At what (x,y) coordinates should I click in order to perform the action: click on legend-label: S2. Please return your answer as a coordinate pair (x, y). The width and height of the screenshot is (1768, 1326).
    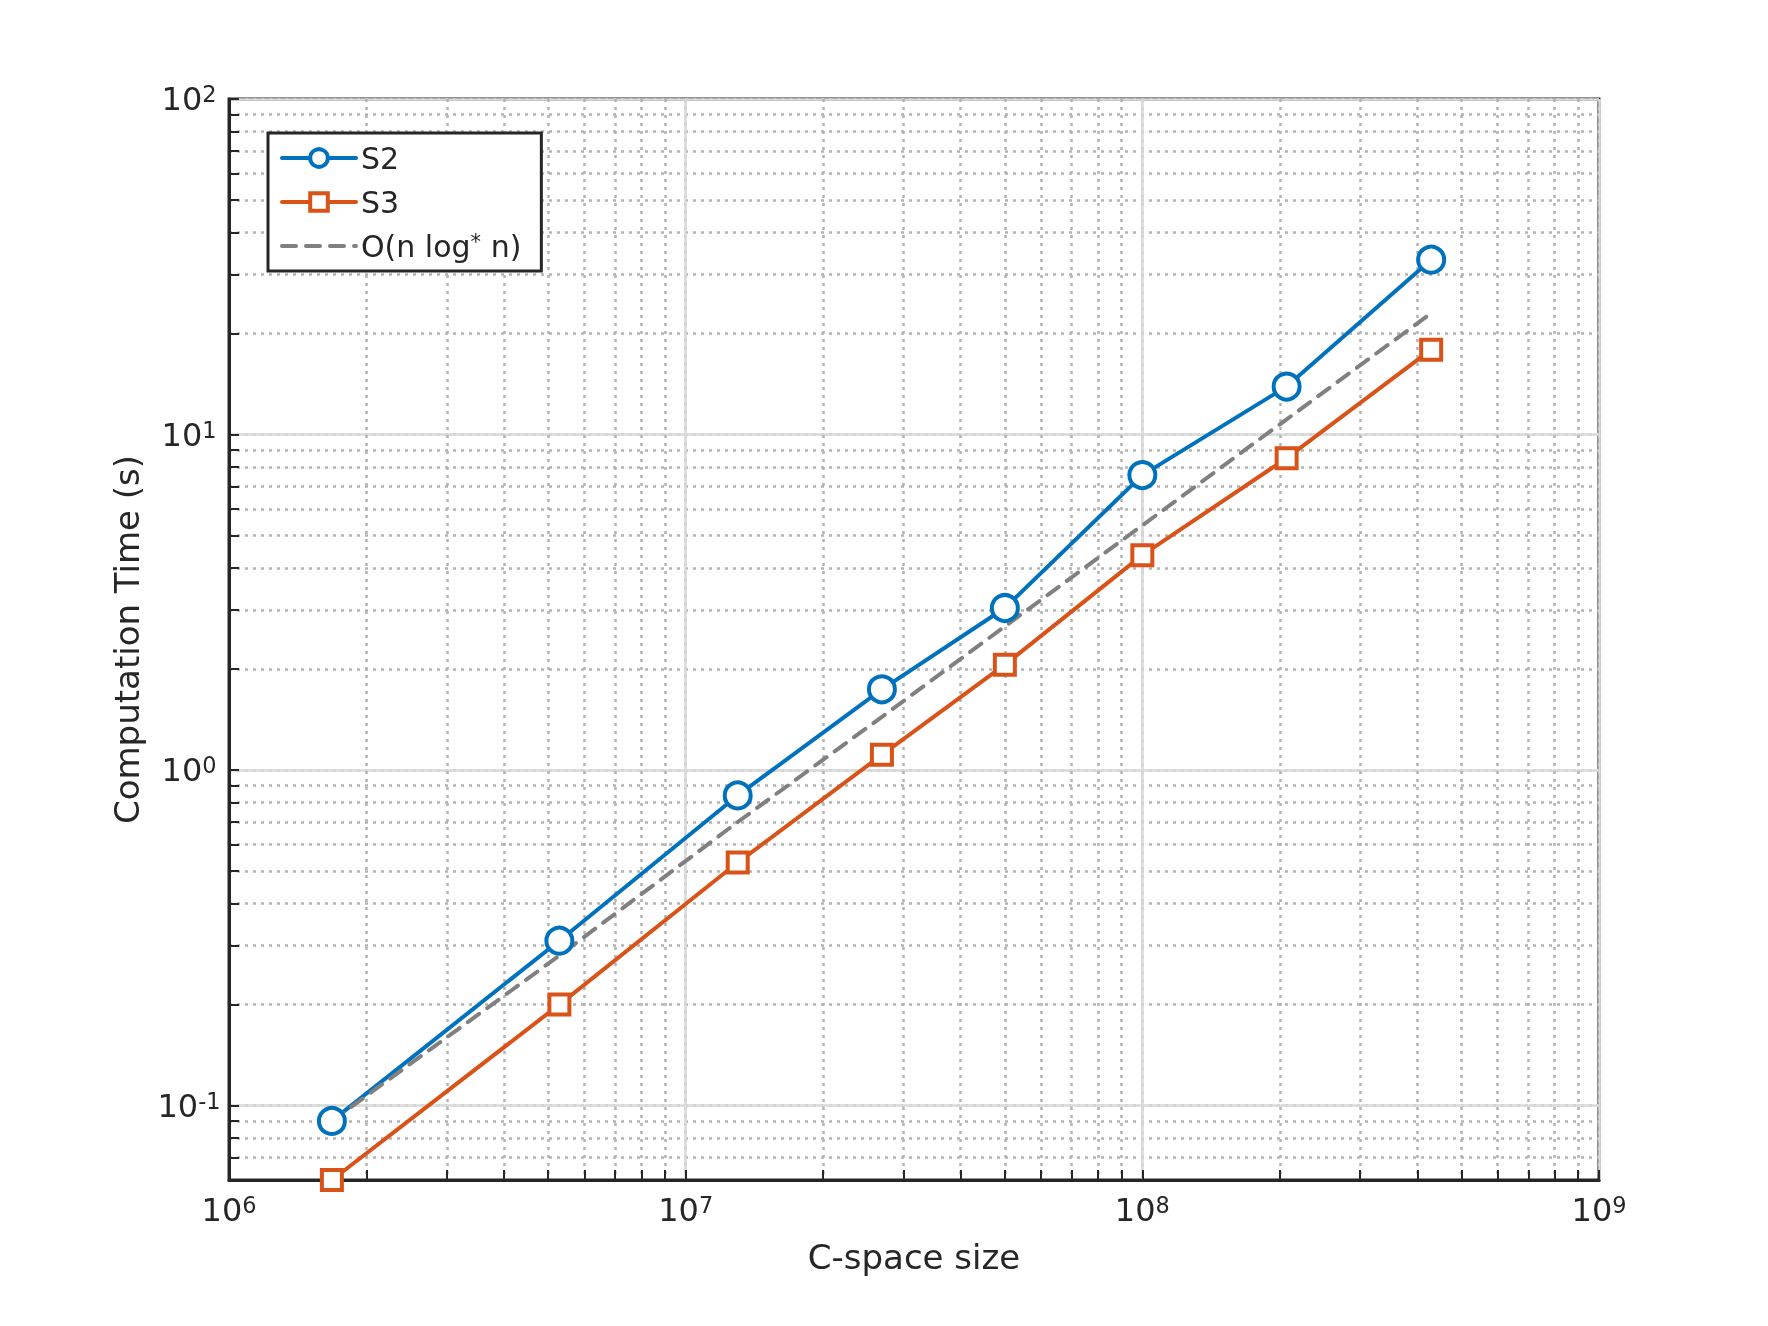
    Looking at the image, I should click on (380, 158).